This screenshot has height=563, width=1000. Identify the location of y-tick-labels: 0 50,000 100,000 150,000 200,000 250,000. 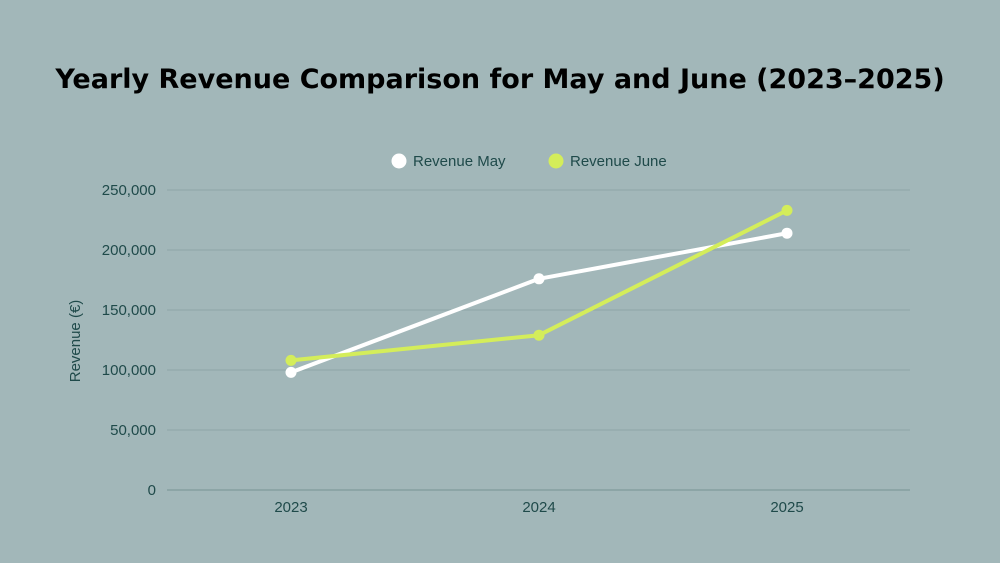
(129, 340).